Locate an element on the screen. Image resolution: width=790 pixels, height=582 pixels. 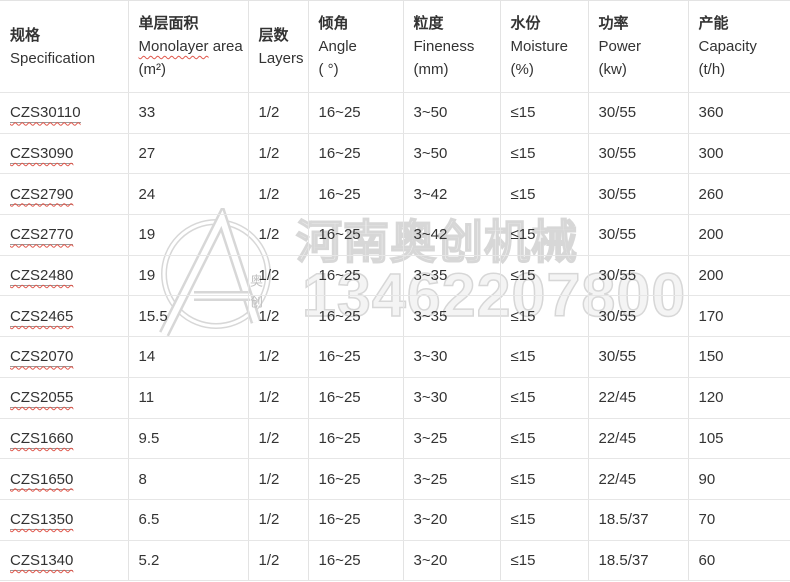
spec-text: CZS2465 is located at coordinates (42, 316).